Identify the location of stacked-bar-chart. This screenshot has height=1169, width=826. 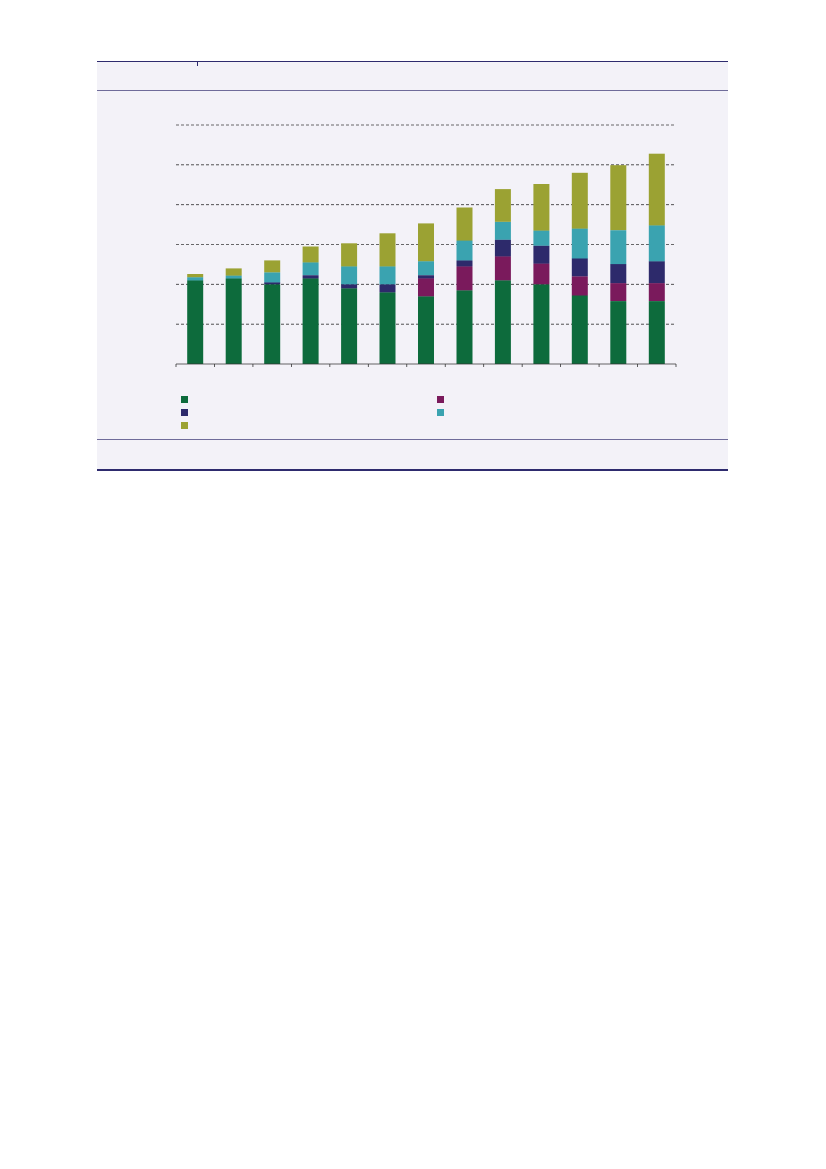
(426, 245).